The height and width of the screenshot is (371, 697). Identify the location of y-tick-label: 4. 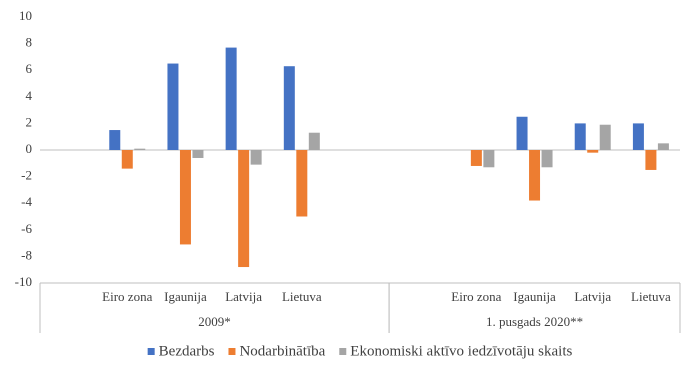
(29, 95).